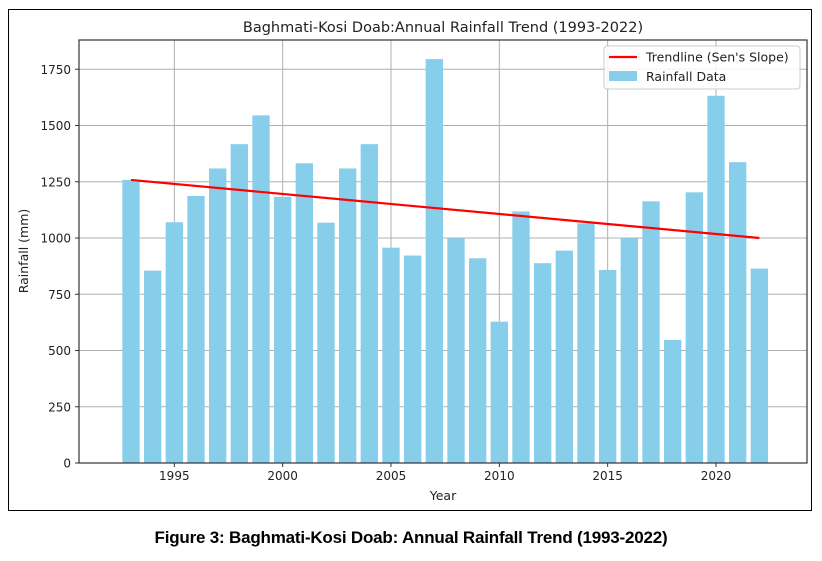  I want to click on bar-2021, so click(738, 313).